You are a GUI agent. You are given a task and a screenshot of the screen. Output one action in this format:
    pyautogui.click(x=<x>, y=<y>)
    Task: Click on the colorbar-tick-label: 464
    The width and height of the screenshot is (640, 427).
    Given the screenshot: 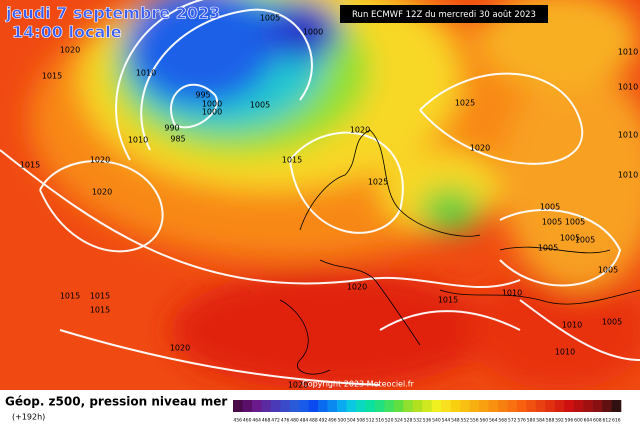 What is the action you would take?
    pyautogui.click(x=256, y=421)
    